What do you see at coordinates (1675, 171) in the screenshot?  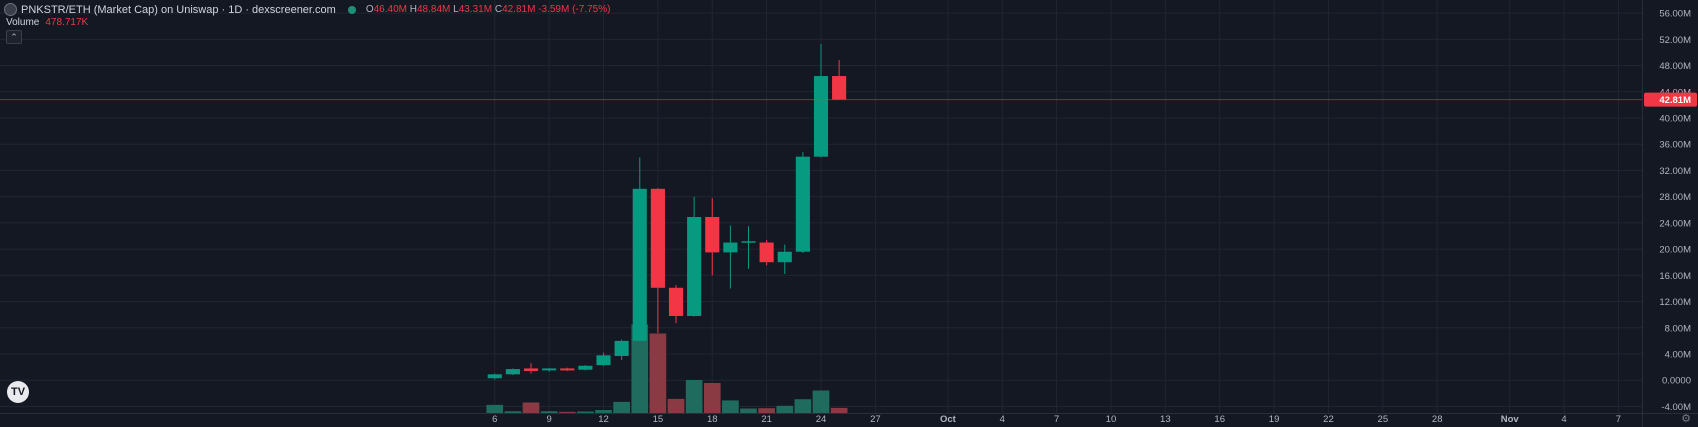 I see `y-tick-label: 32.00M` at bounding box center [1675, 171].